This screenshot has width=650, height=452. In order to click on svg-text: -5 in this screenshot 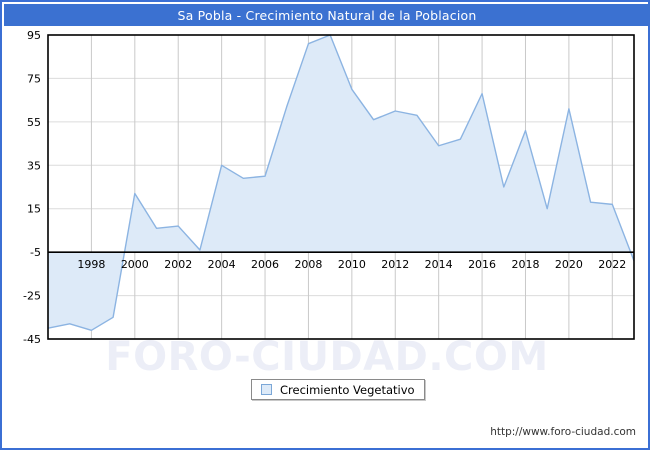, I will do `click(35, 252)`.